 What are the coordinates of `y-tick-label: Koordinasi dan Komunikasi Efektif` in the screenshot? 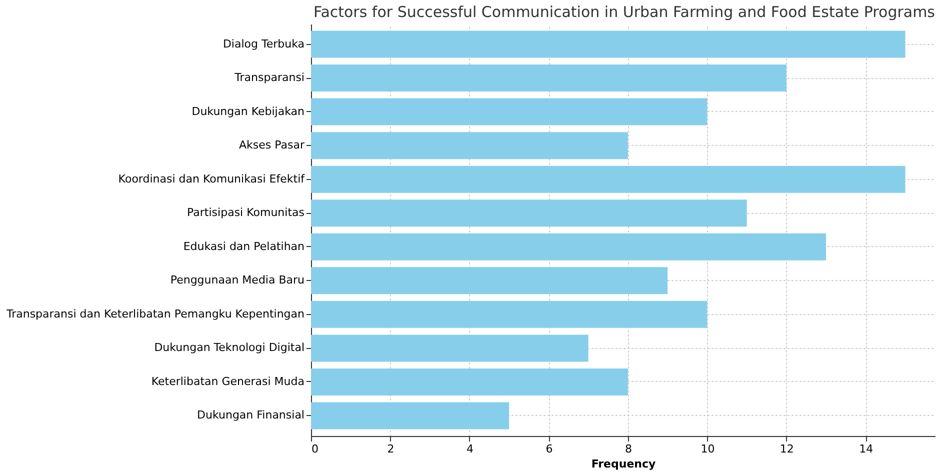 It's located at (212, 179).